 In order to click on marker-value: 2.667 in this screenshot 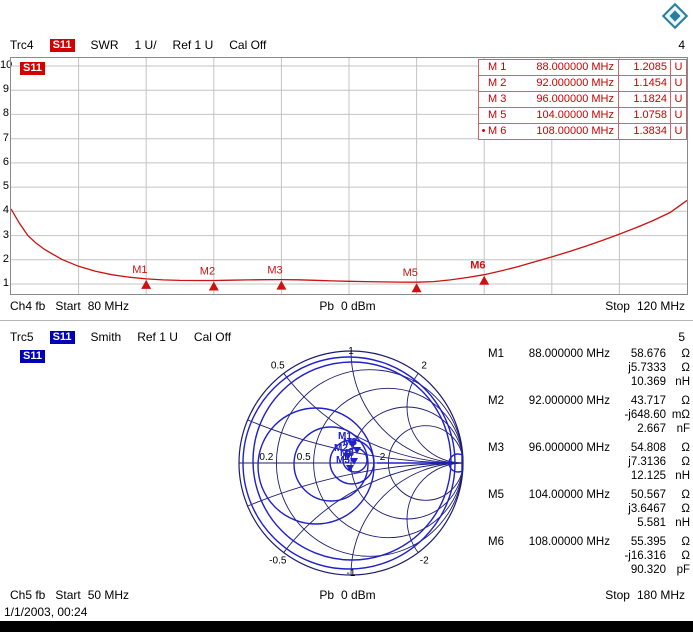, I will do `click(651, 429)`.